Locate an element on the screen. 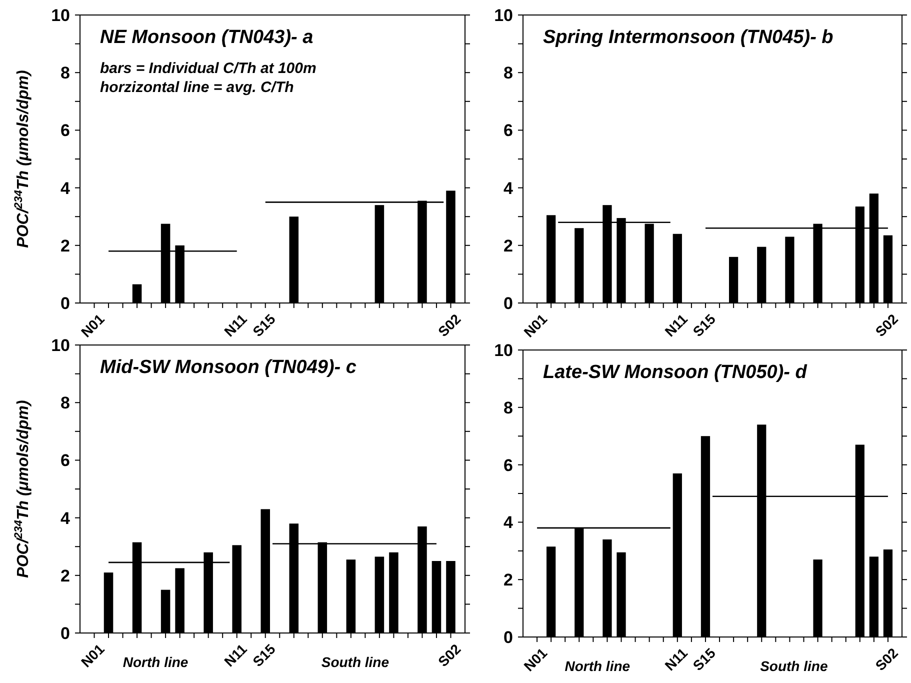 The height and width of the screenshot is (683, 911). text: Late-SW Monsoon (TN050)- d is located at coordinates (675, 372).